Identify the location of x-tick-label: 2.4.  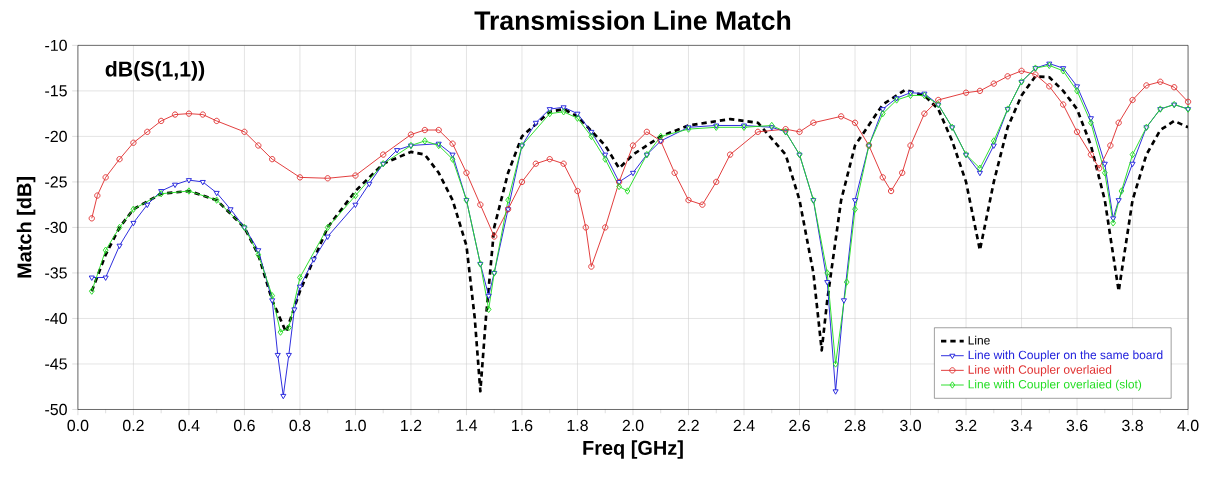
(744, 425).